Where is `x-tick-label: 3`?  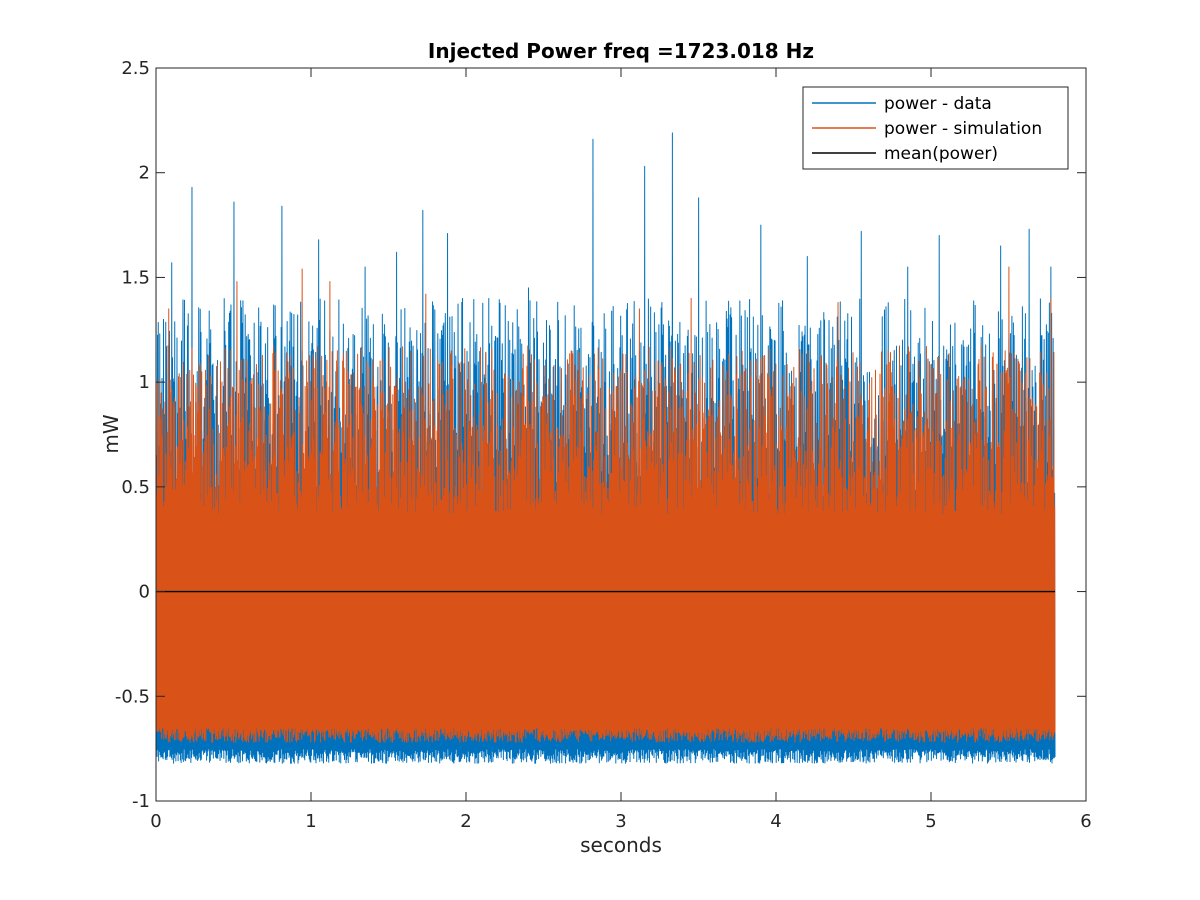
x-tick-label: 3 is located at coordinates (620, 821).